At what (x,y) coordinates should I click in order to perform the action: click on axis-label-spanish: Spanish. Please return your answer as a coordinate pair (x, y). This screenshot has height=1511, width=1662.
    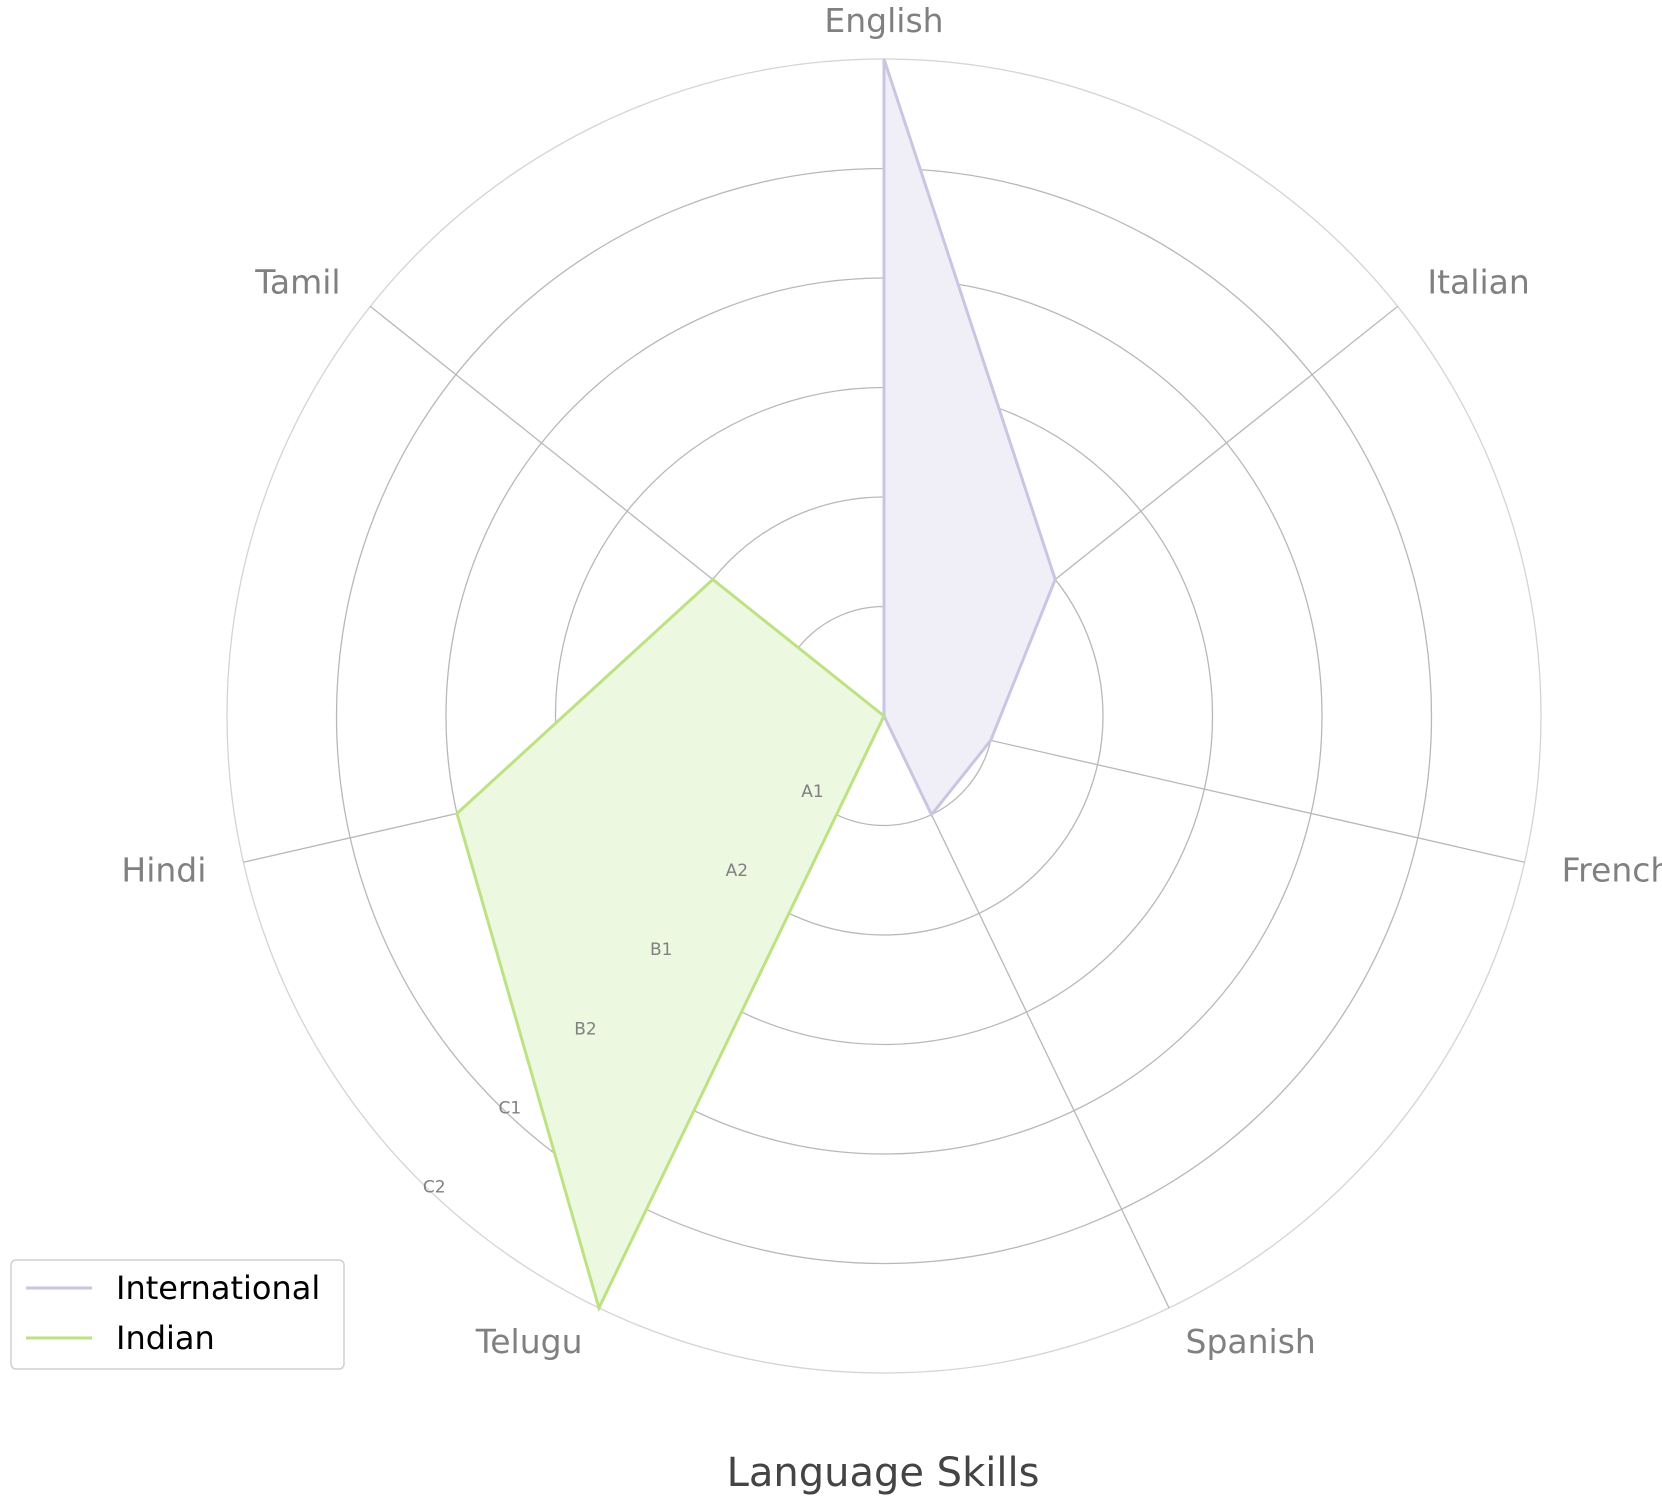
    Looking at the image, I should click on (1251, 1341).